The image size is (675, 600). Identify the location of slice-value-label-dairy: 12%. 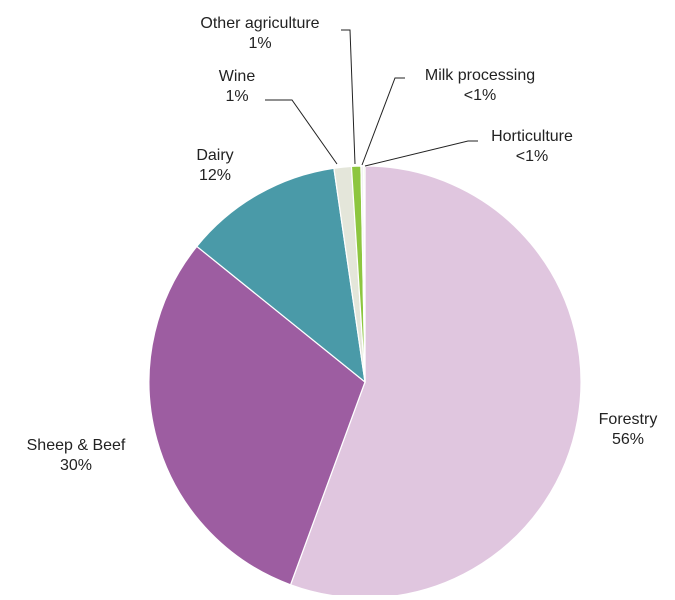
(215, 175).